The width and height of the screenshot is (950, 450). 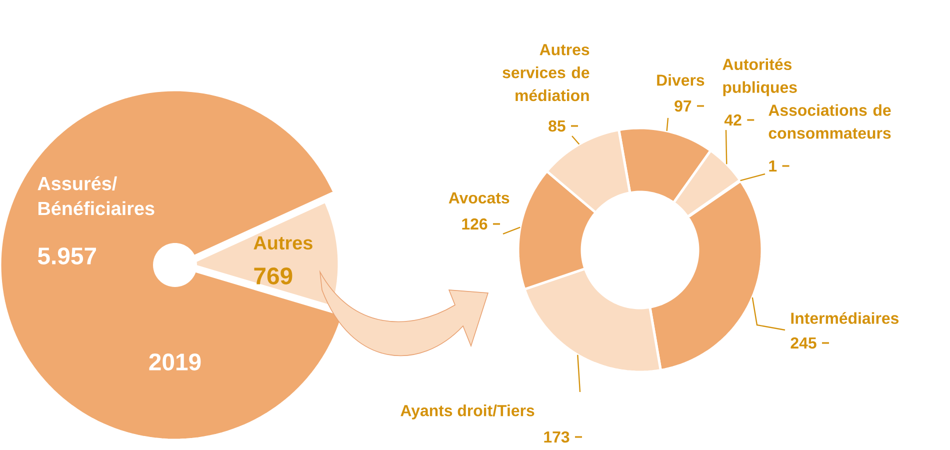 What do you see at coordinates (475, 224) in the screenshot?
I see `data-label: 126` at bounding box center [475, 224].